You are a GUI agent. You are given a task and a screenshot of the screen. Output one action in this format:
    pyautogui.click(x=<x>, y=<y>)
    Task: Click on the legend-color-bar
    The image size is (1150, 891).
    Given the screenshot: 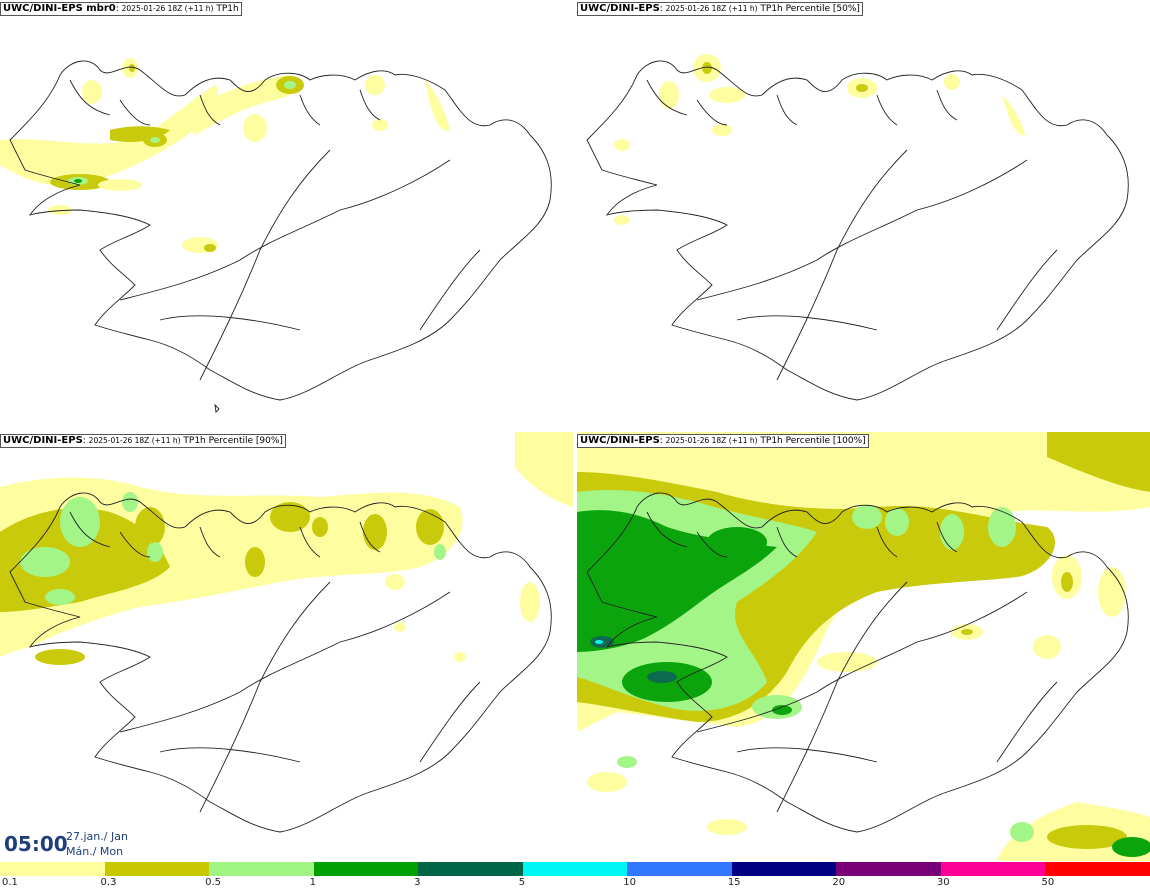 What is the action you would take?
    pyautogui.click(x=575, y=869)
    